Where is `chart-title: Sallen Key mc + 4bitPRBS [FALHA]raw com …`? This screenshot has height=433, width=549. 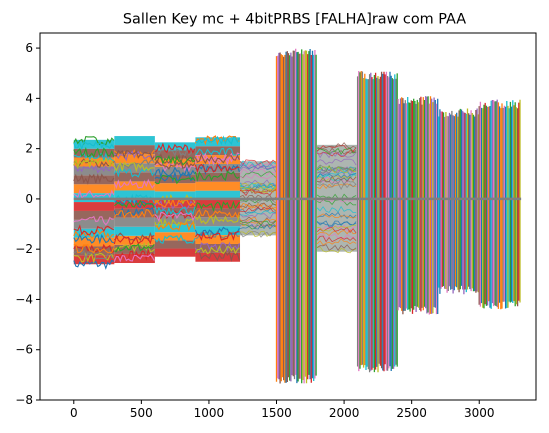
chart-title: Sallen Key mc + 4bitPRBS [FALHA]raw com … is located at coordinates (294, 20).